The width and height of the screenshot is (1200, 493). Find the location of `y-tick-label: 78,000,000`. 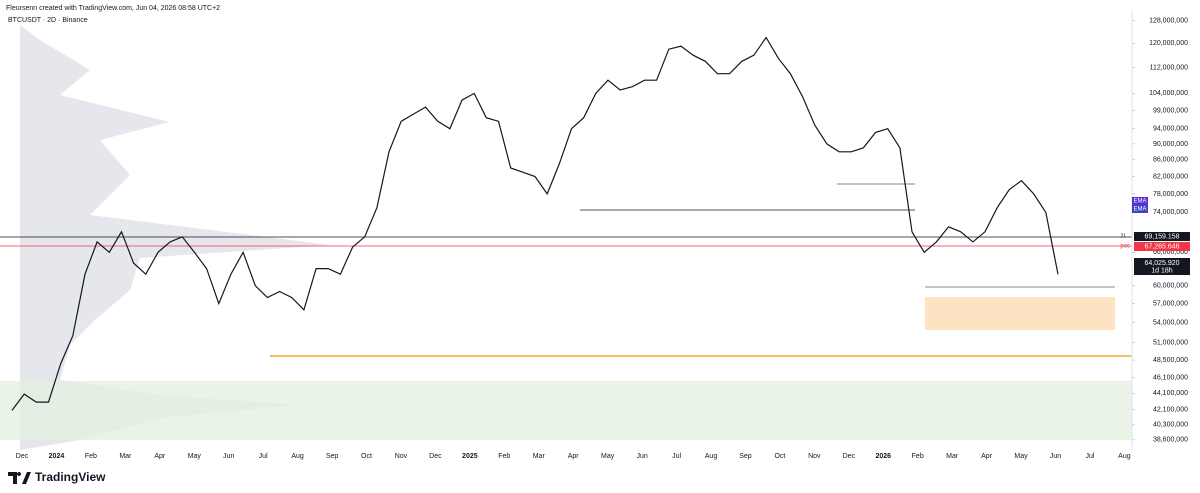

y-tick-label: 78,000,000 is located at coordinates (1170, 194).